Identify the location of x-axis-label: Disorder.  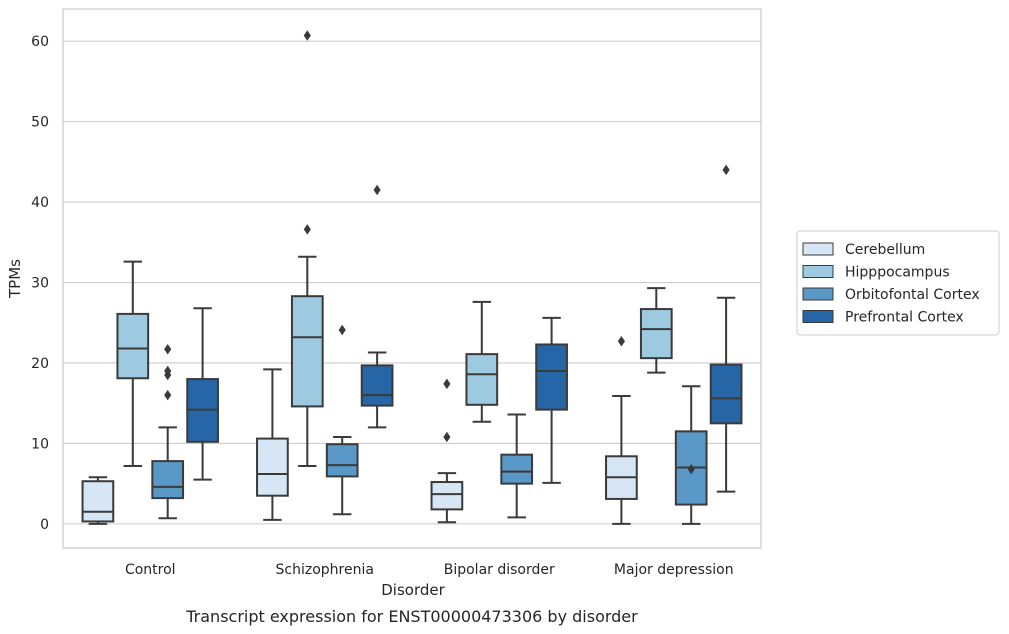
(413, 590).